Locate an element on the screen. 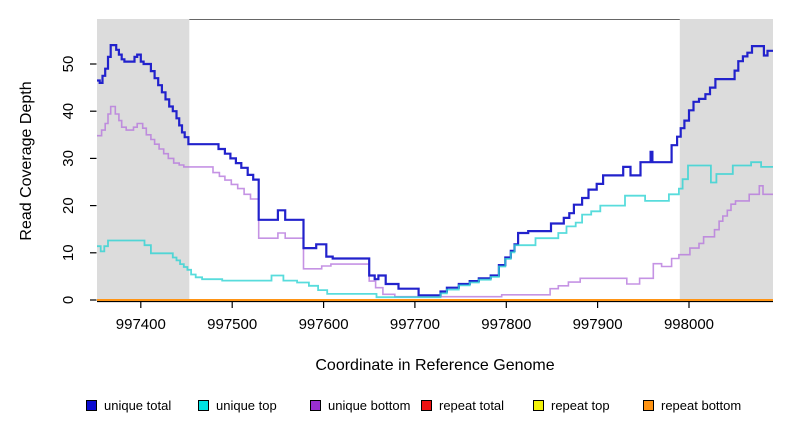  x-axis-title: Coordinate in Reference Genome is located at coordinates (435, 365).